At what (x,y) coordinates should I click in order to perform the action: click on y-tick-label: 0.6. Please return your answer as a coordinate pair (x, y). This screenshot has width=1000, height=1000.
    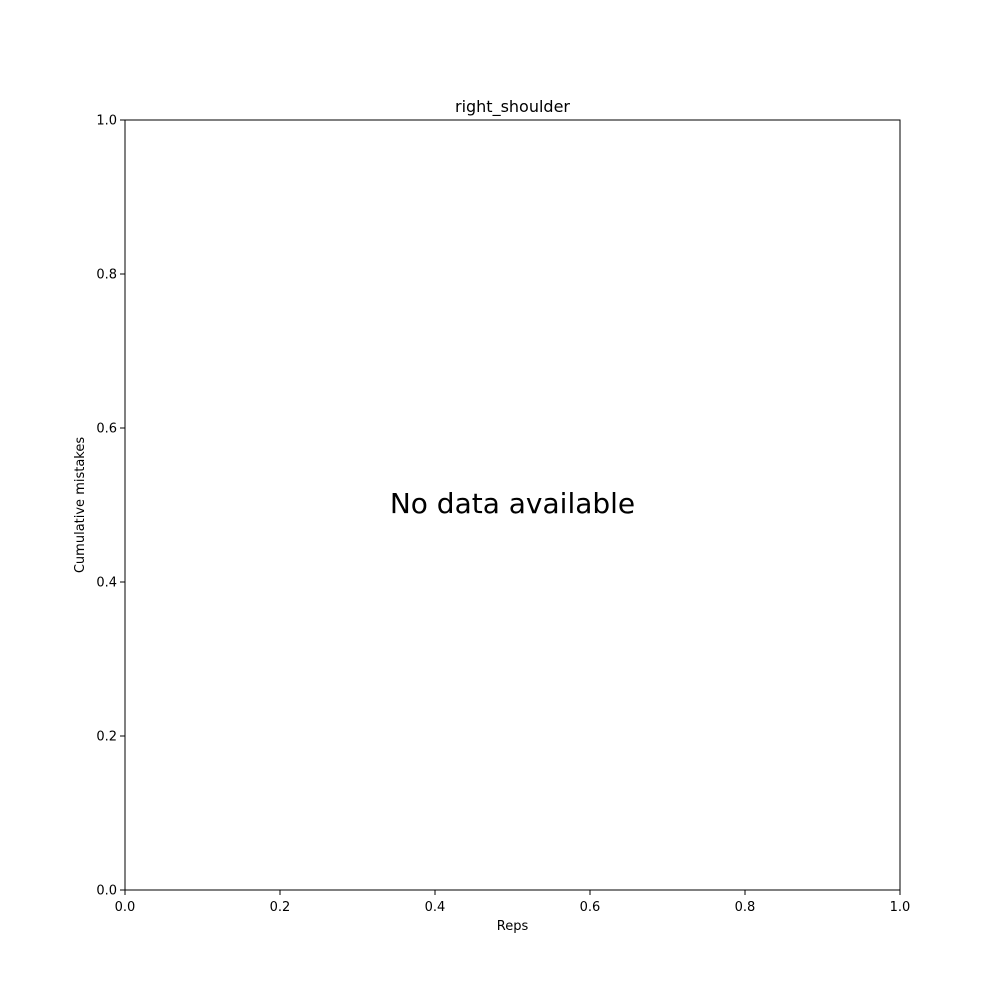
    Looking at the image, I should click on (106, 429).